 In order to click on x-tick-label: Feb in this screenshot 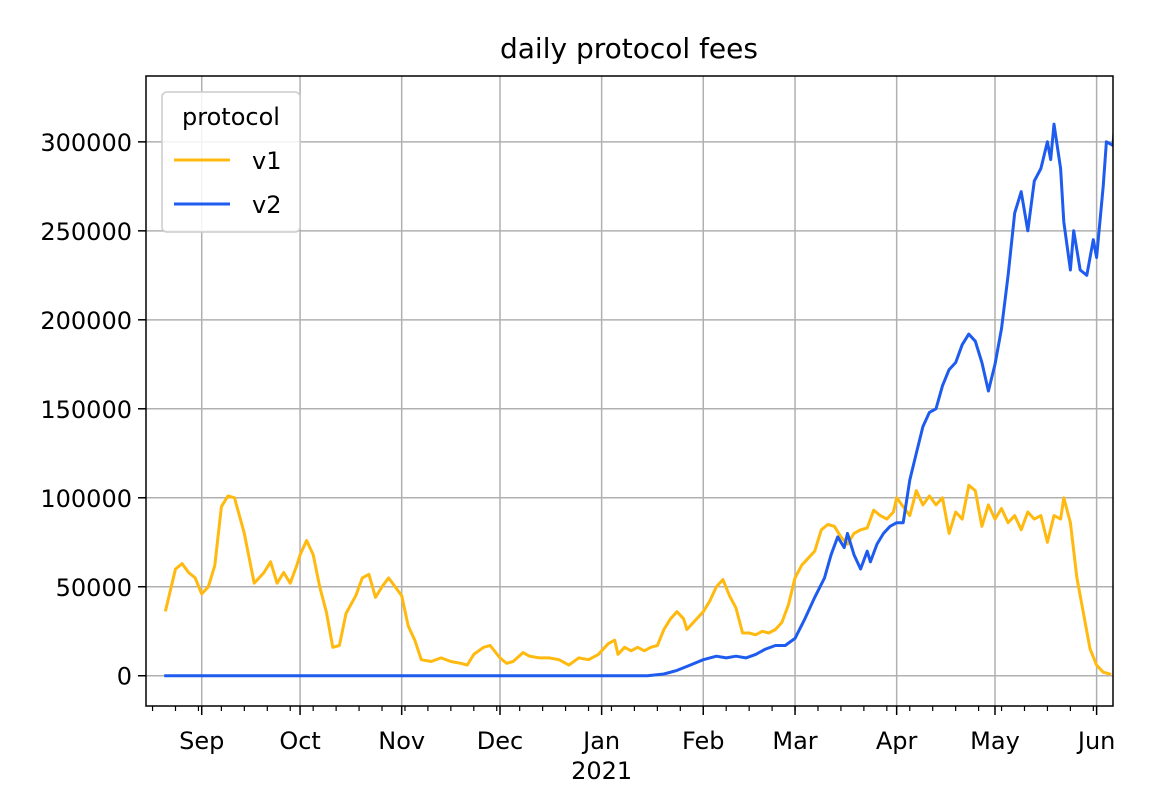, I will do `click(703, 741)`.